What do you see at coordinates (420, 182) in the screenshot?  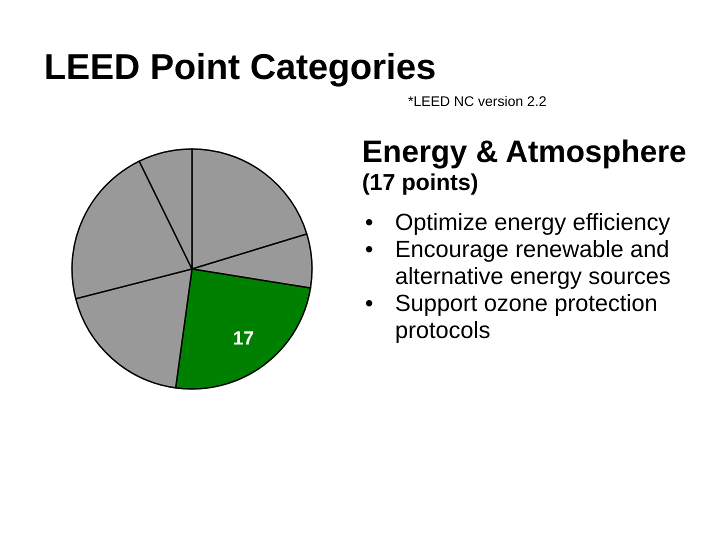 I see `text: (17 points)` at bounding box center [420, 182].